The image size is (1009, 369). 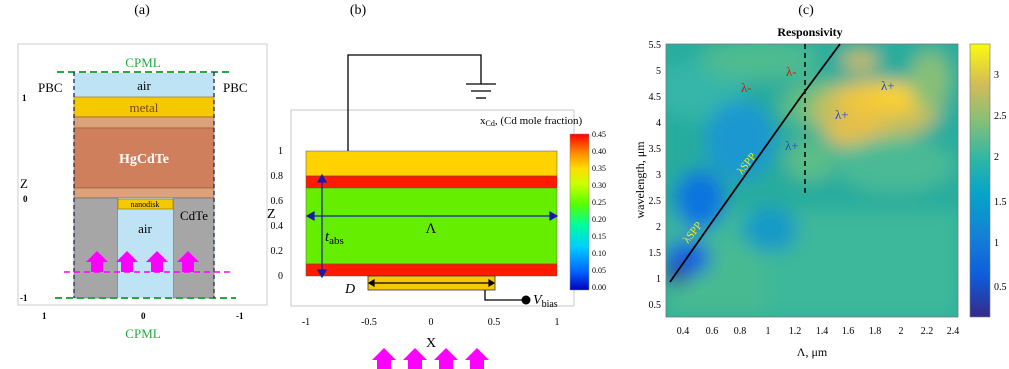 What do you see at coordinates (142, 261) in the screenshot?
I see `source-arrows-a` at bounding box center [142, 261].